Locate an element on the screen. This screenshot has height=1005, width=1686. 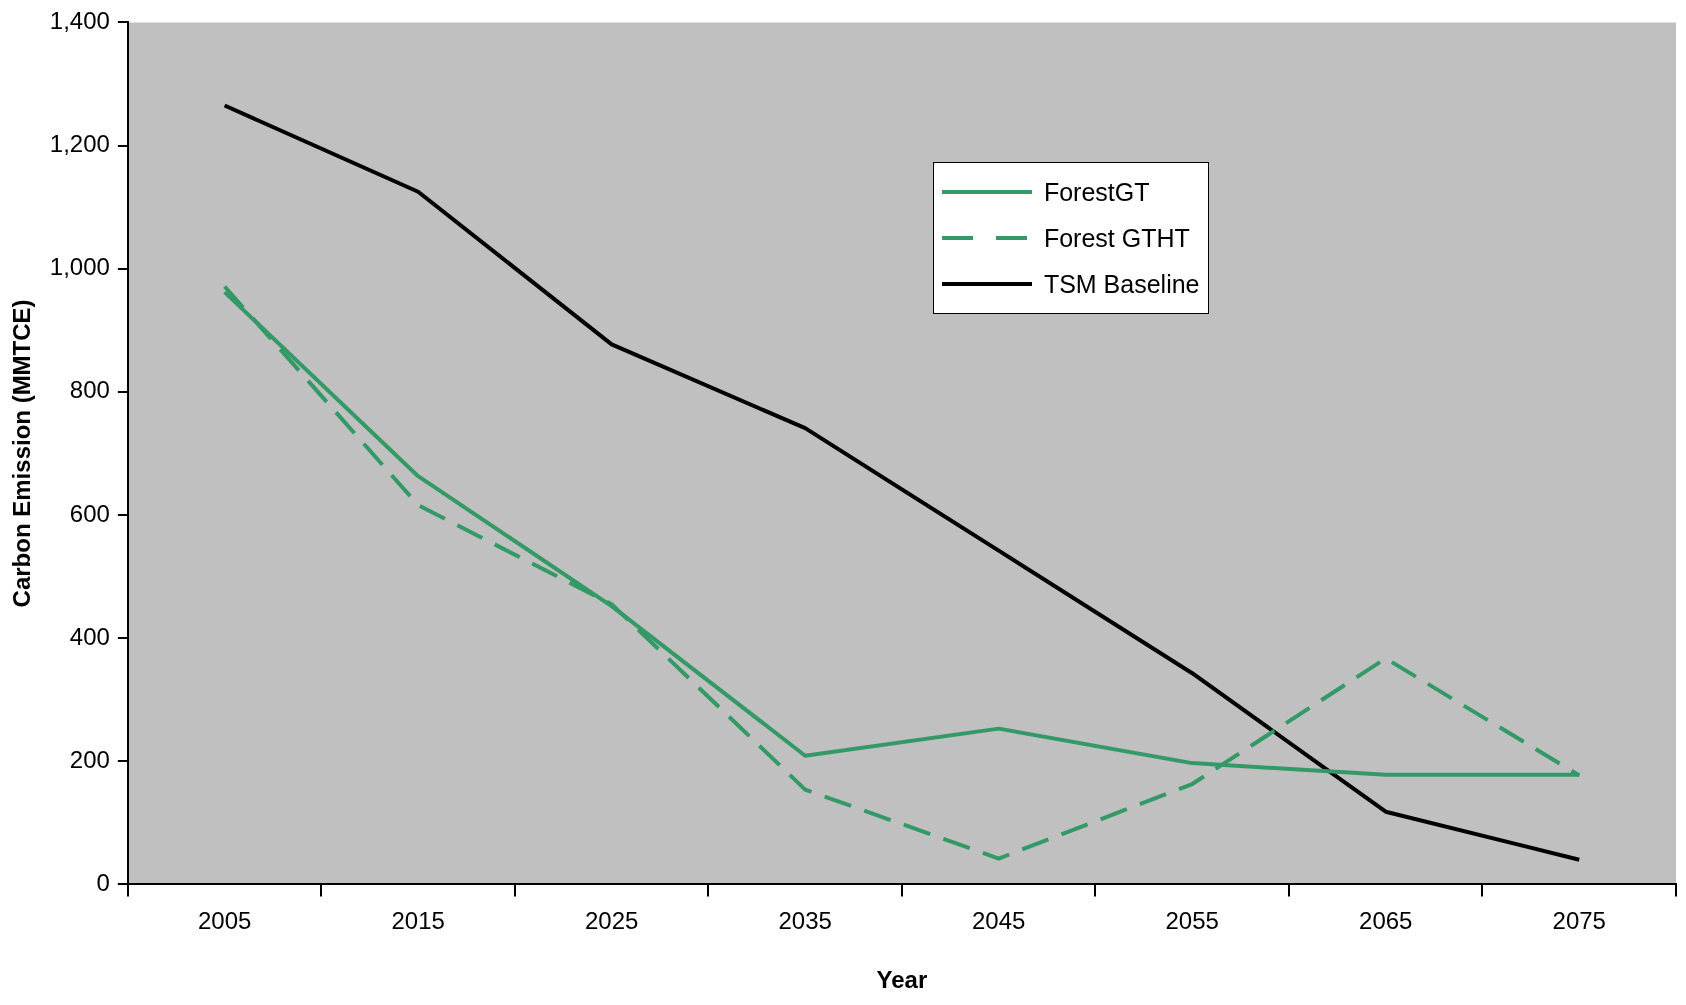
y-tick-label: 200 is located at coordinates (89, 759).